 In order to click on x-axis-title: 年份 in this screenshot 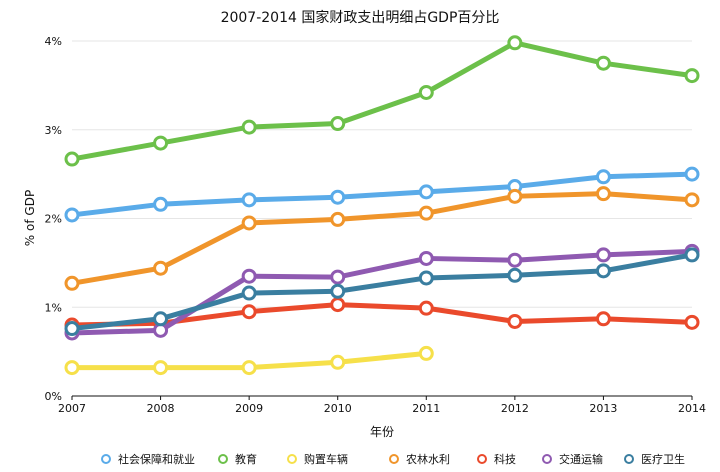, I will do `click(382, 432)`.